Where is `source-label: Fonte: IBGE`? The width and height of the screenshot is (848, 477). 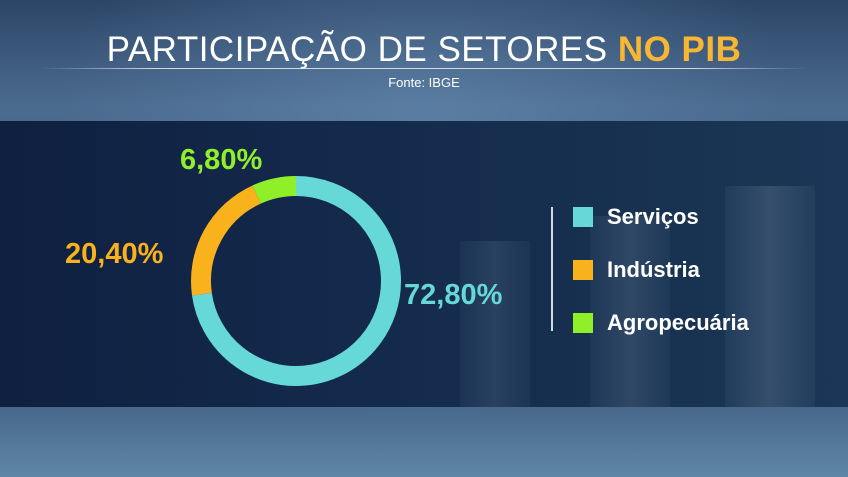
source-label: Fonte: IBGE is located at coordinates (424, 82).